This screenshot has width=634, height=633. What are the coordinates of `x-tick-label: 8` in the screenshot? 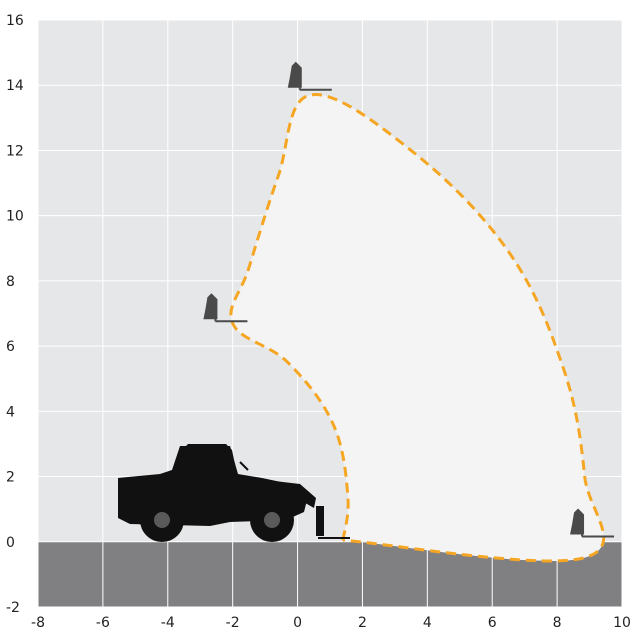 It's located at (557, 623).